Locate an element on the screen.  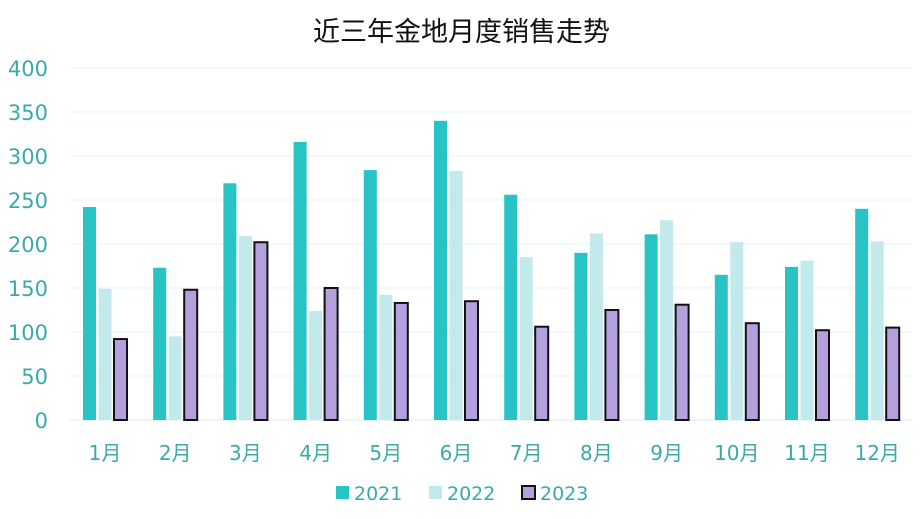
bar-2021-8月 is located at coordinates (581, 336).